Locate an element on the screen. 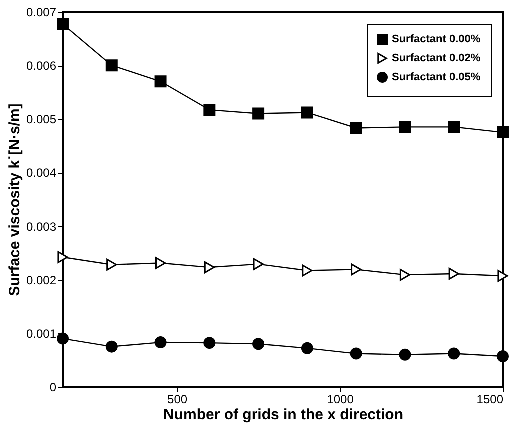  legend-label: Surfactant 0.05% is located at coordinates (436, 78).